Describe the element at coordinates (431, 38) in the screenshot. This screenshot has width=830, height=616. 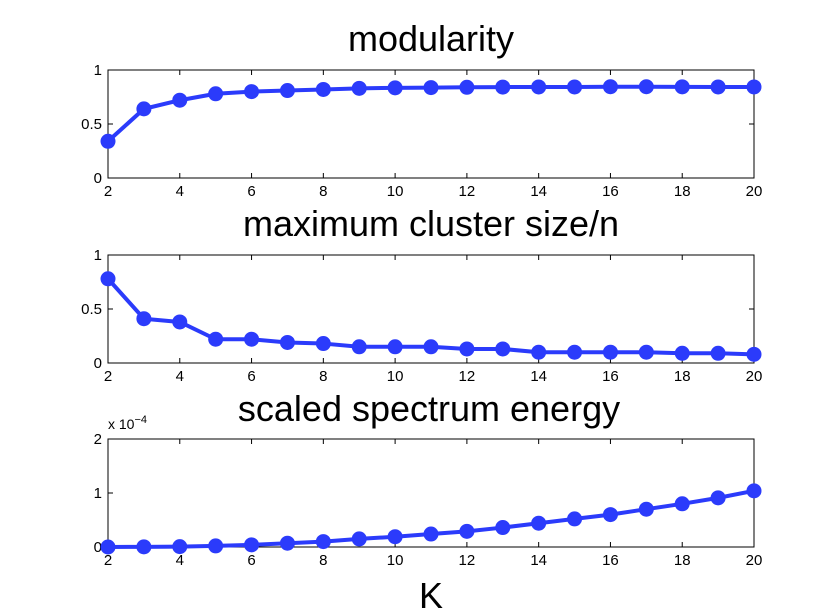
I see `chart-title: modularity` at that location.